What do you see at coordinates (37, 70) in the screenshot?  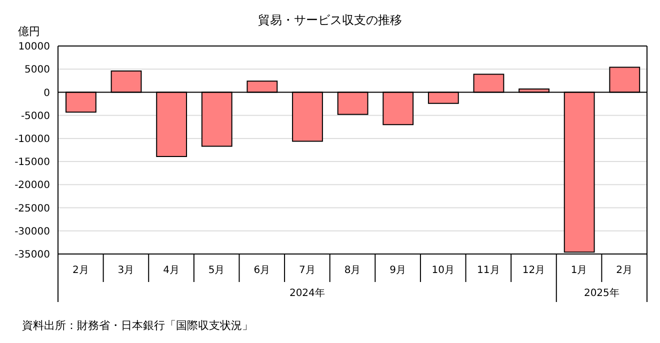 I see `y-tick-label: 5000` at bounding box center [37, 70].